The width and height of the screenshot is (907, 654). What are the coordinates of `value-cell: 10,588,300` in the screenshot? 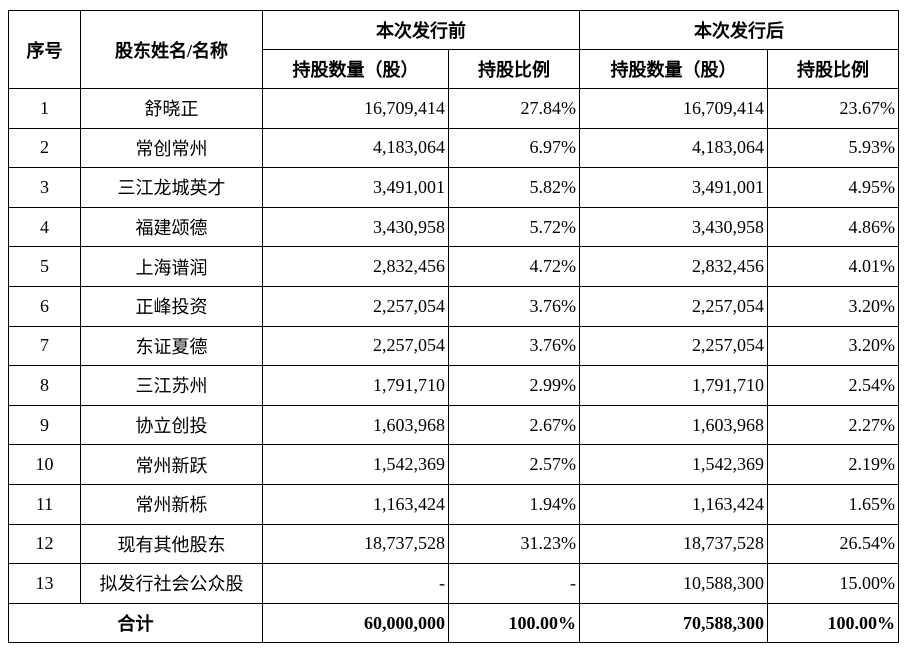 It's located at (673, 583).